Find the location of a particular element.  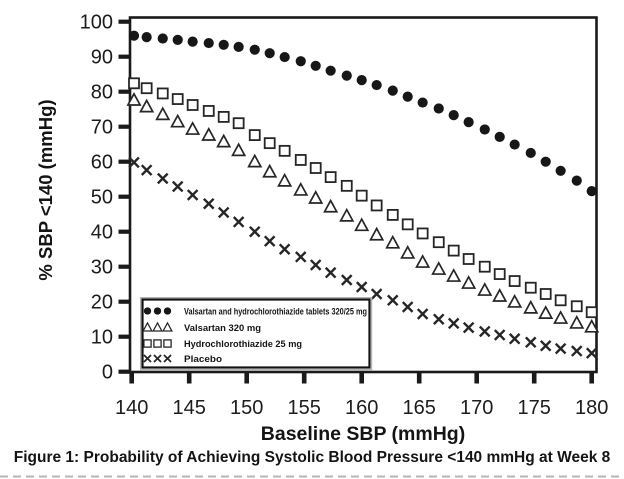

y-tick-label: 20 is located at coordinates (102, 303).